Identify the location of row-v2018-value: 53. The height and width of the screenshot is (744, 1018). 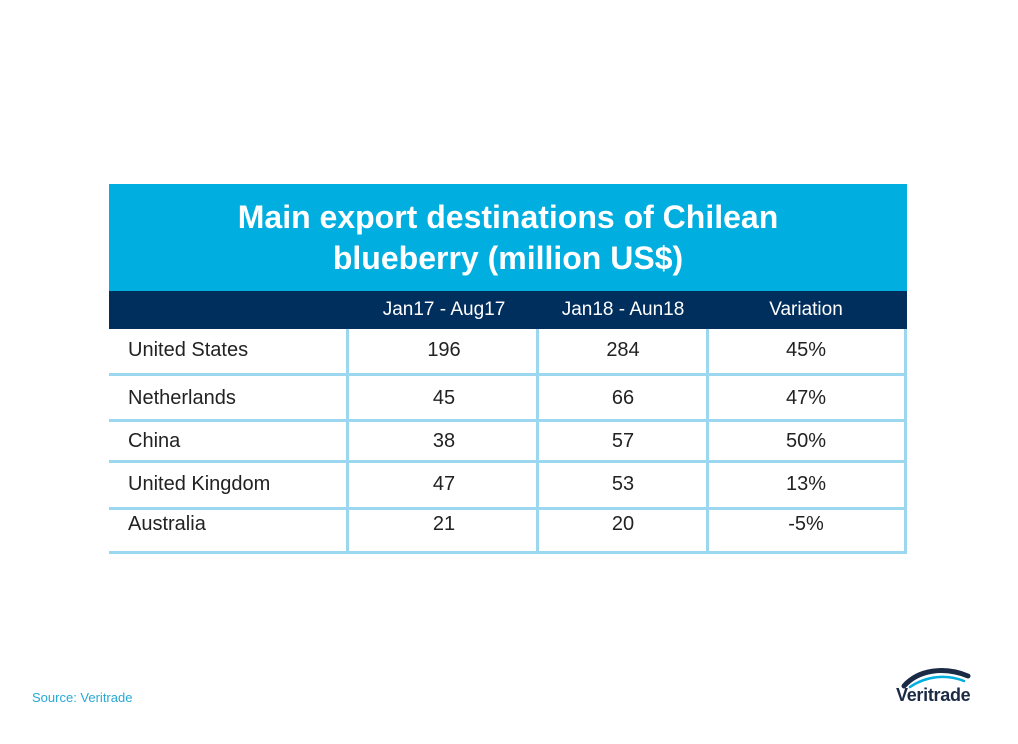
(623, 484).